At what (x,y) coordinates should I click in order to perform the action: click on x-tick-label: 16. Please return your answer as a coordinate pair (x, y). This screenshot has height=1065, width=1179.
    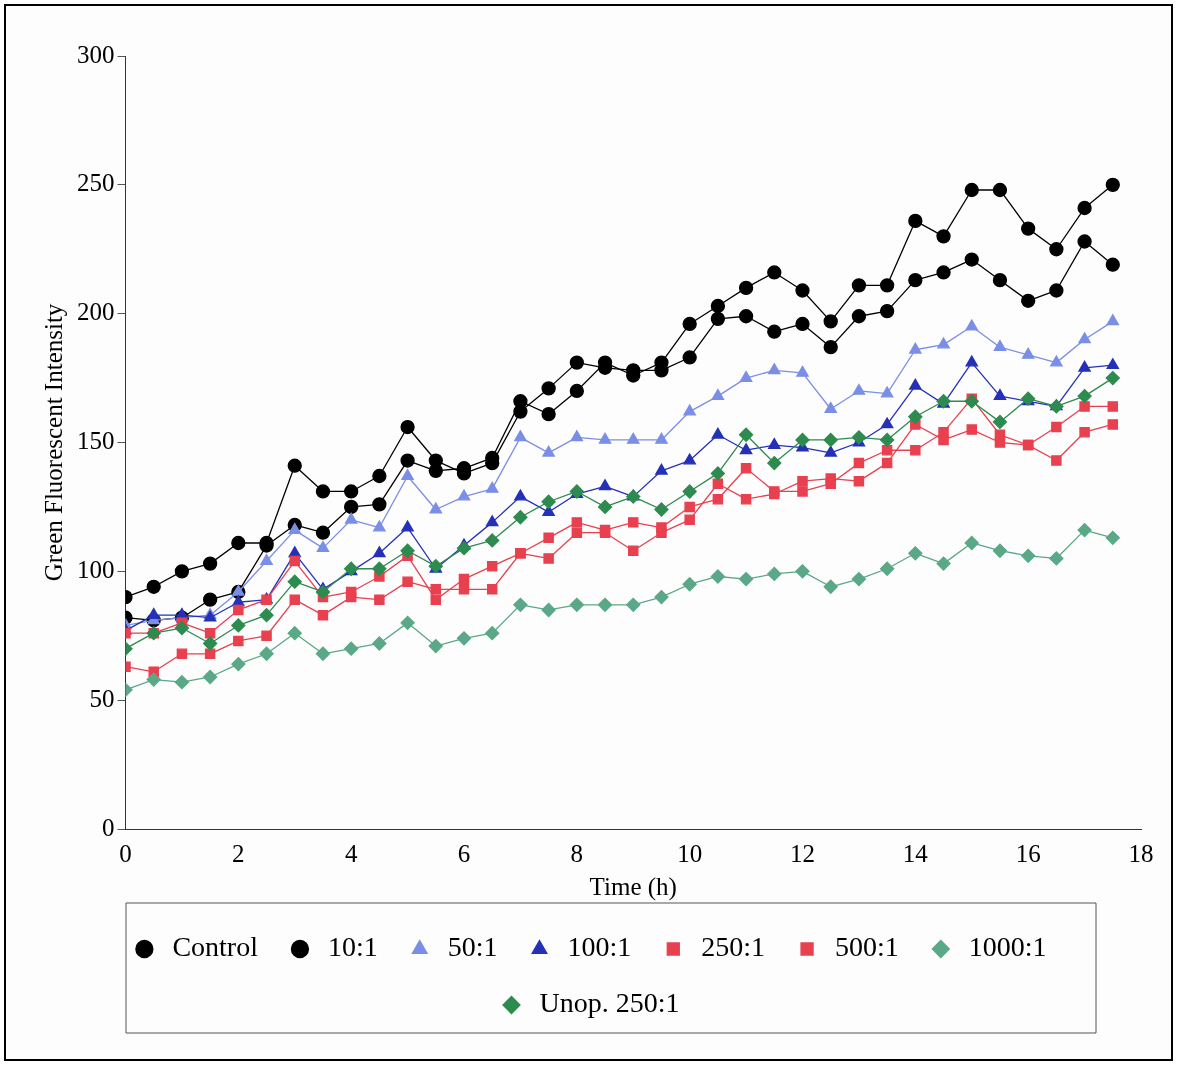
    Looking at the image, I should click on (1028, 853).